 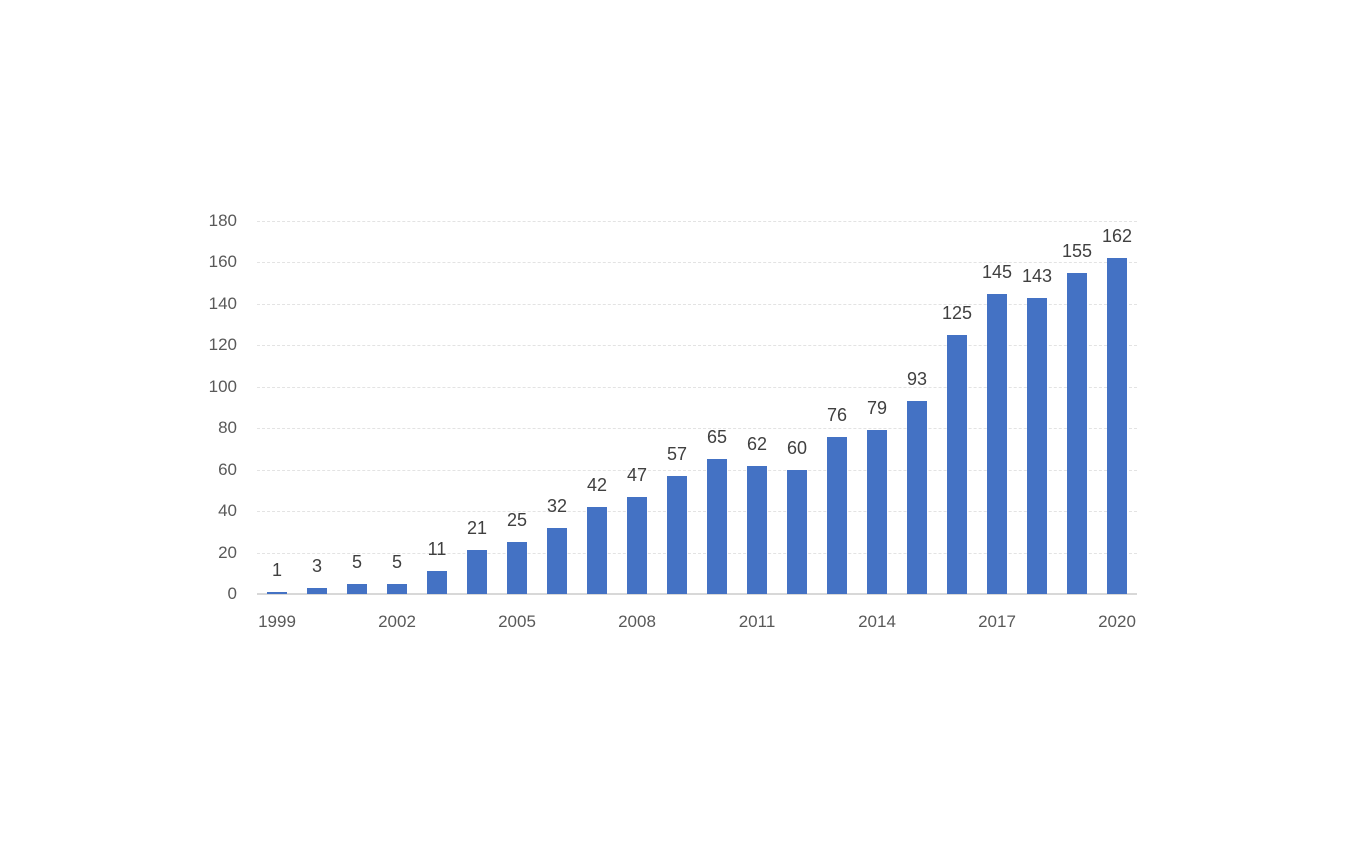 What do you see at coordinates (797, 407) in the screenshot?
I see `bar-slot-2012: 60` at bounding box center [797, 407].